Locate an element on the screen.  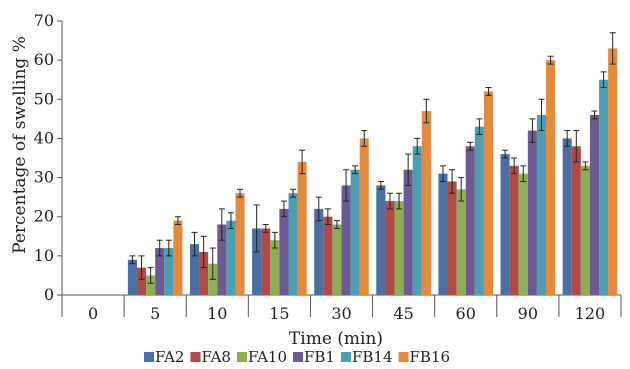
legend-label: FB1 is located at coordinates (319, 357).